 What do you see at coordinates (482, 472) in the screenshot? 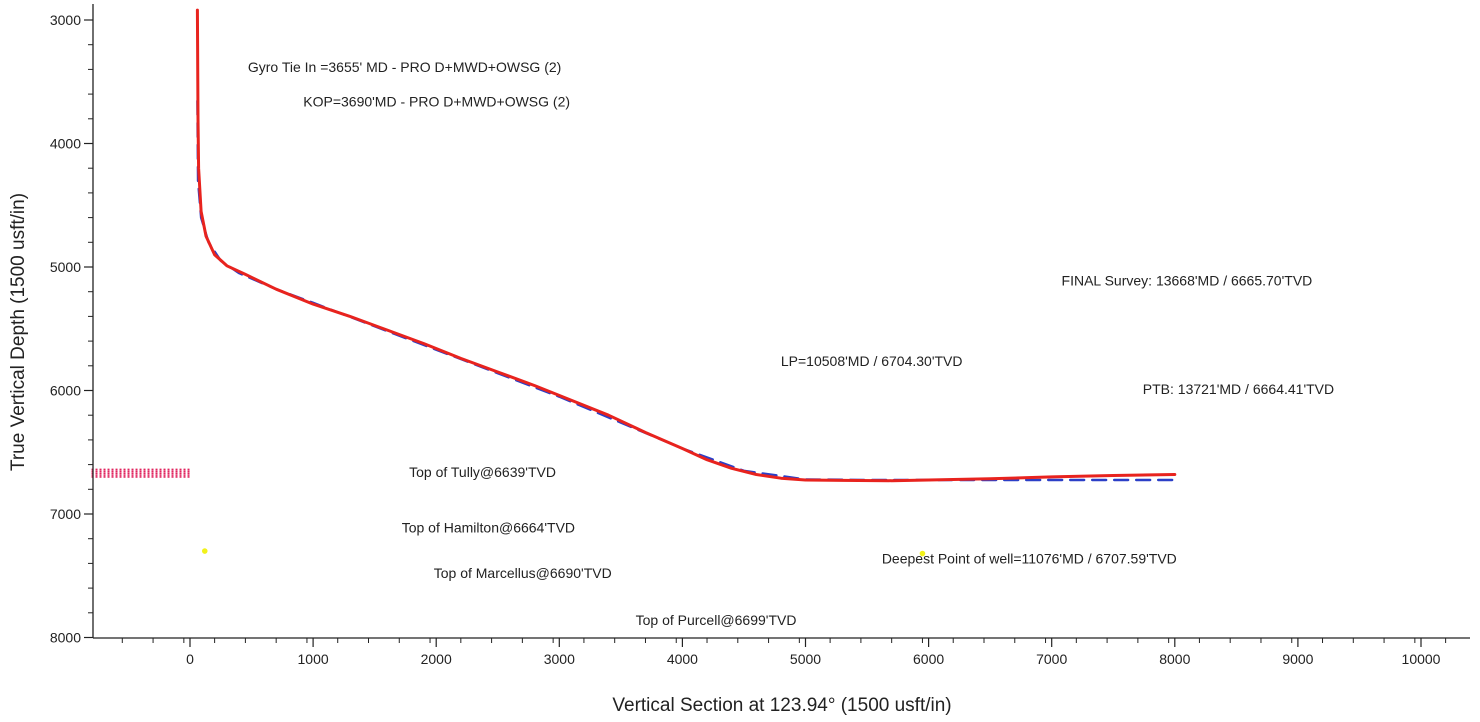
I see `annotation-label: Top of Tully@6639'TVD` at bounding box center [482, 472].